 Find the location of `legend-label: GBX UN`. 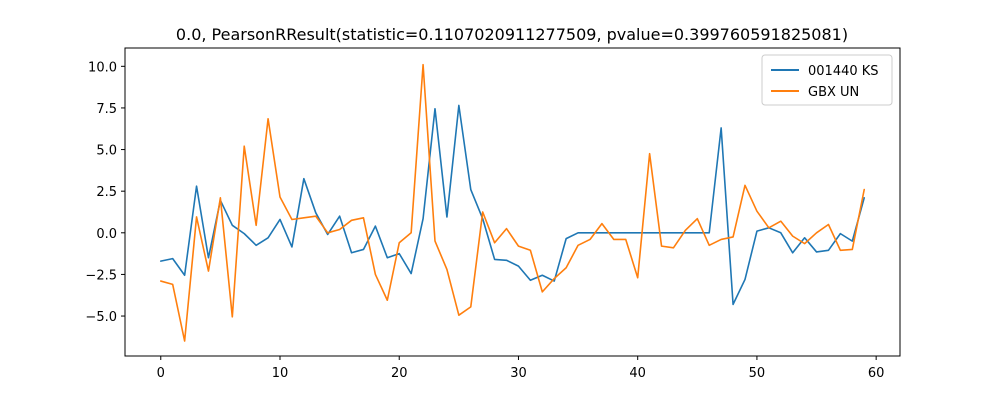

legend-label: GBX UN is located at coordinates (833, 92).